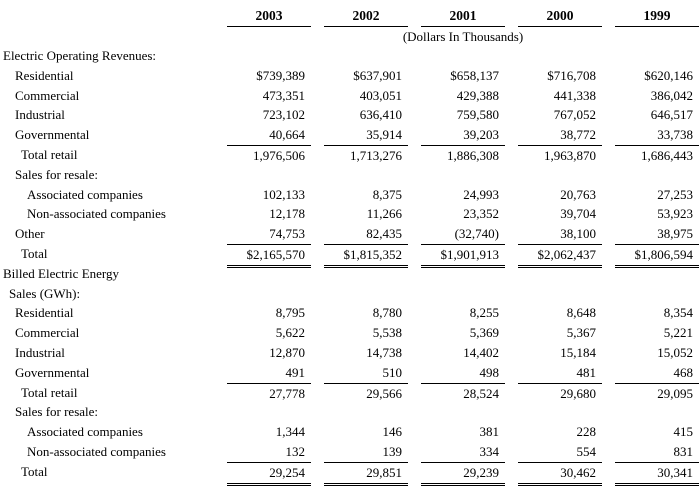 This screenshot has height=497, width=699. What do you see at coordinates (366, 17) in the screenshot?
I see `year-header-2002: 2002` at bounding box center [366, 17].